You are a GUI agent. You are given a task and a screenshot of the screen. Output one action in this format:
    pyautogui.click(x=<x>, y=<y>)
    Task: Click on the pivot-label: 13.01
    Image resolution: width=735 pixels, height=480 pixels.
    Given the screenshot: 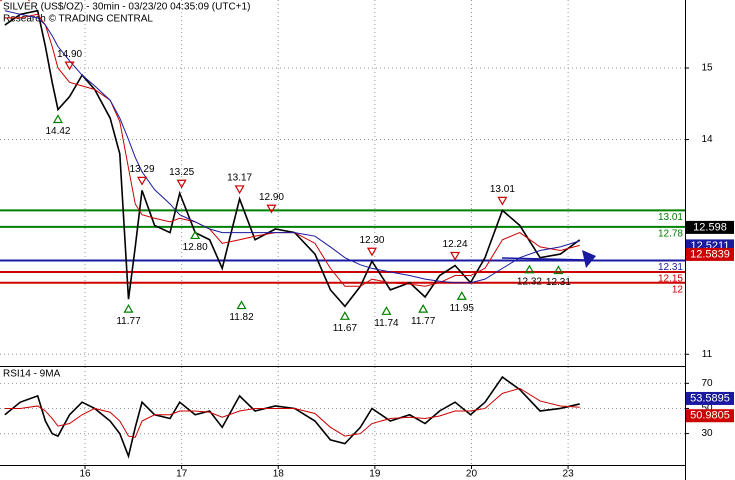 What is the action you would take?
    pyautogui.click(x=502, y=189)
    